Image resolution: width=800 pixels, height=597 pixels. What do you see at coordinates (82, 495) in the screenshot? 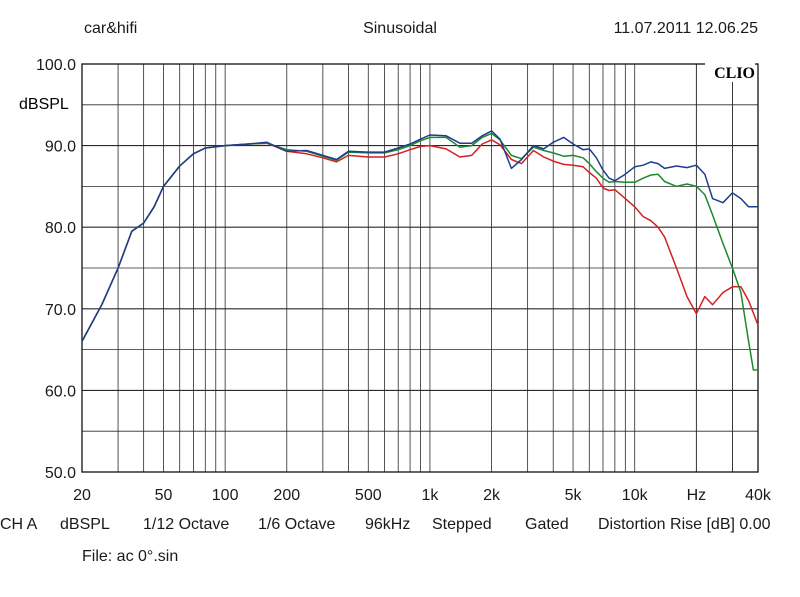
I see `x-tick-label: 20` at bounding box center [82, 495].